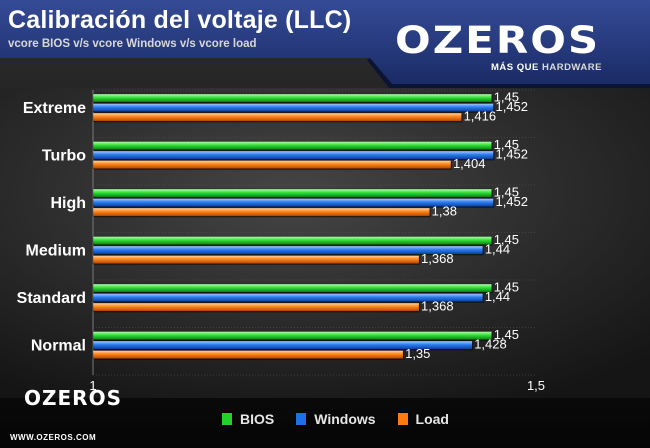 The width and height of the screenshot is (650, 448). I want to click on legend-item-bios: BIOS, so click(248, 419).